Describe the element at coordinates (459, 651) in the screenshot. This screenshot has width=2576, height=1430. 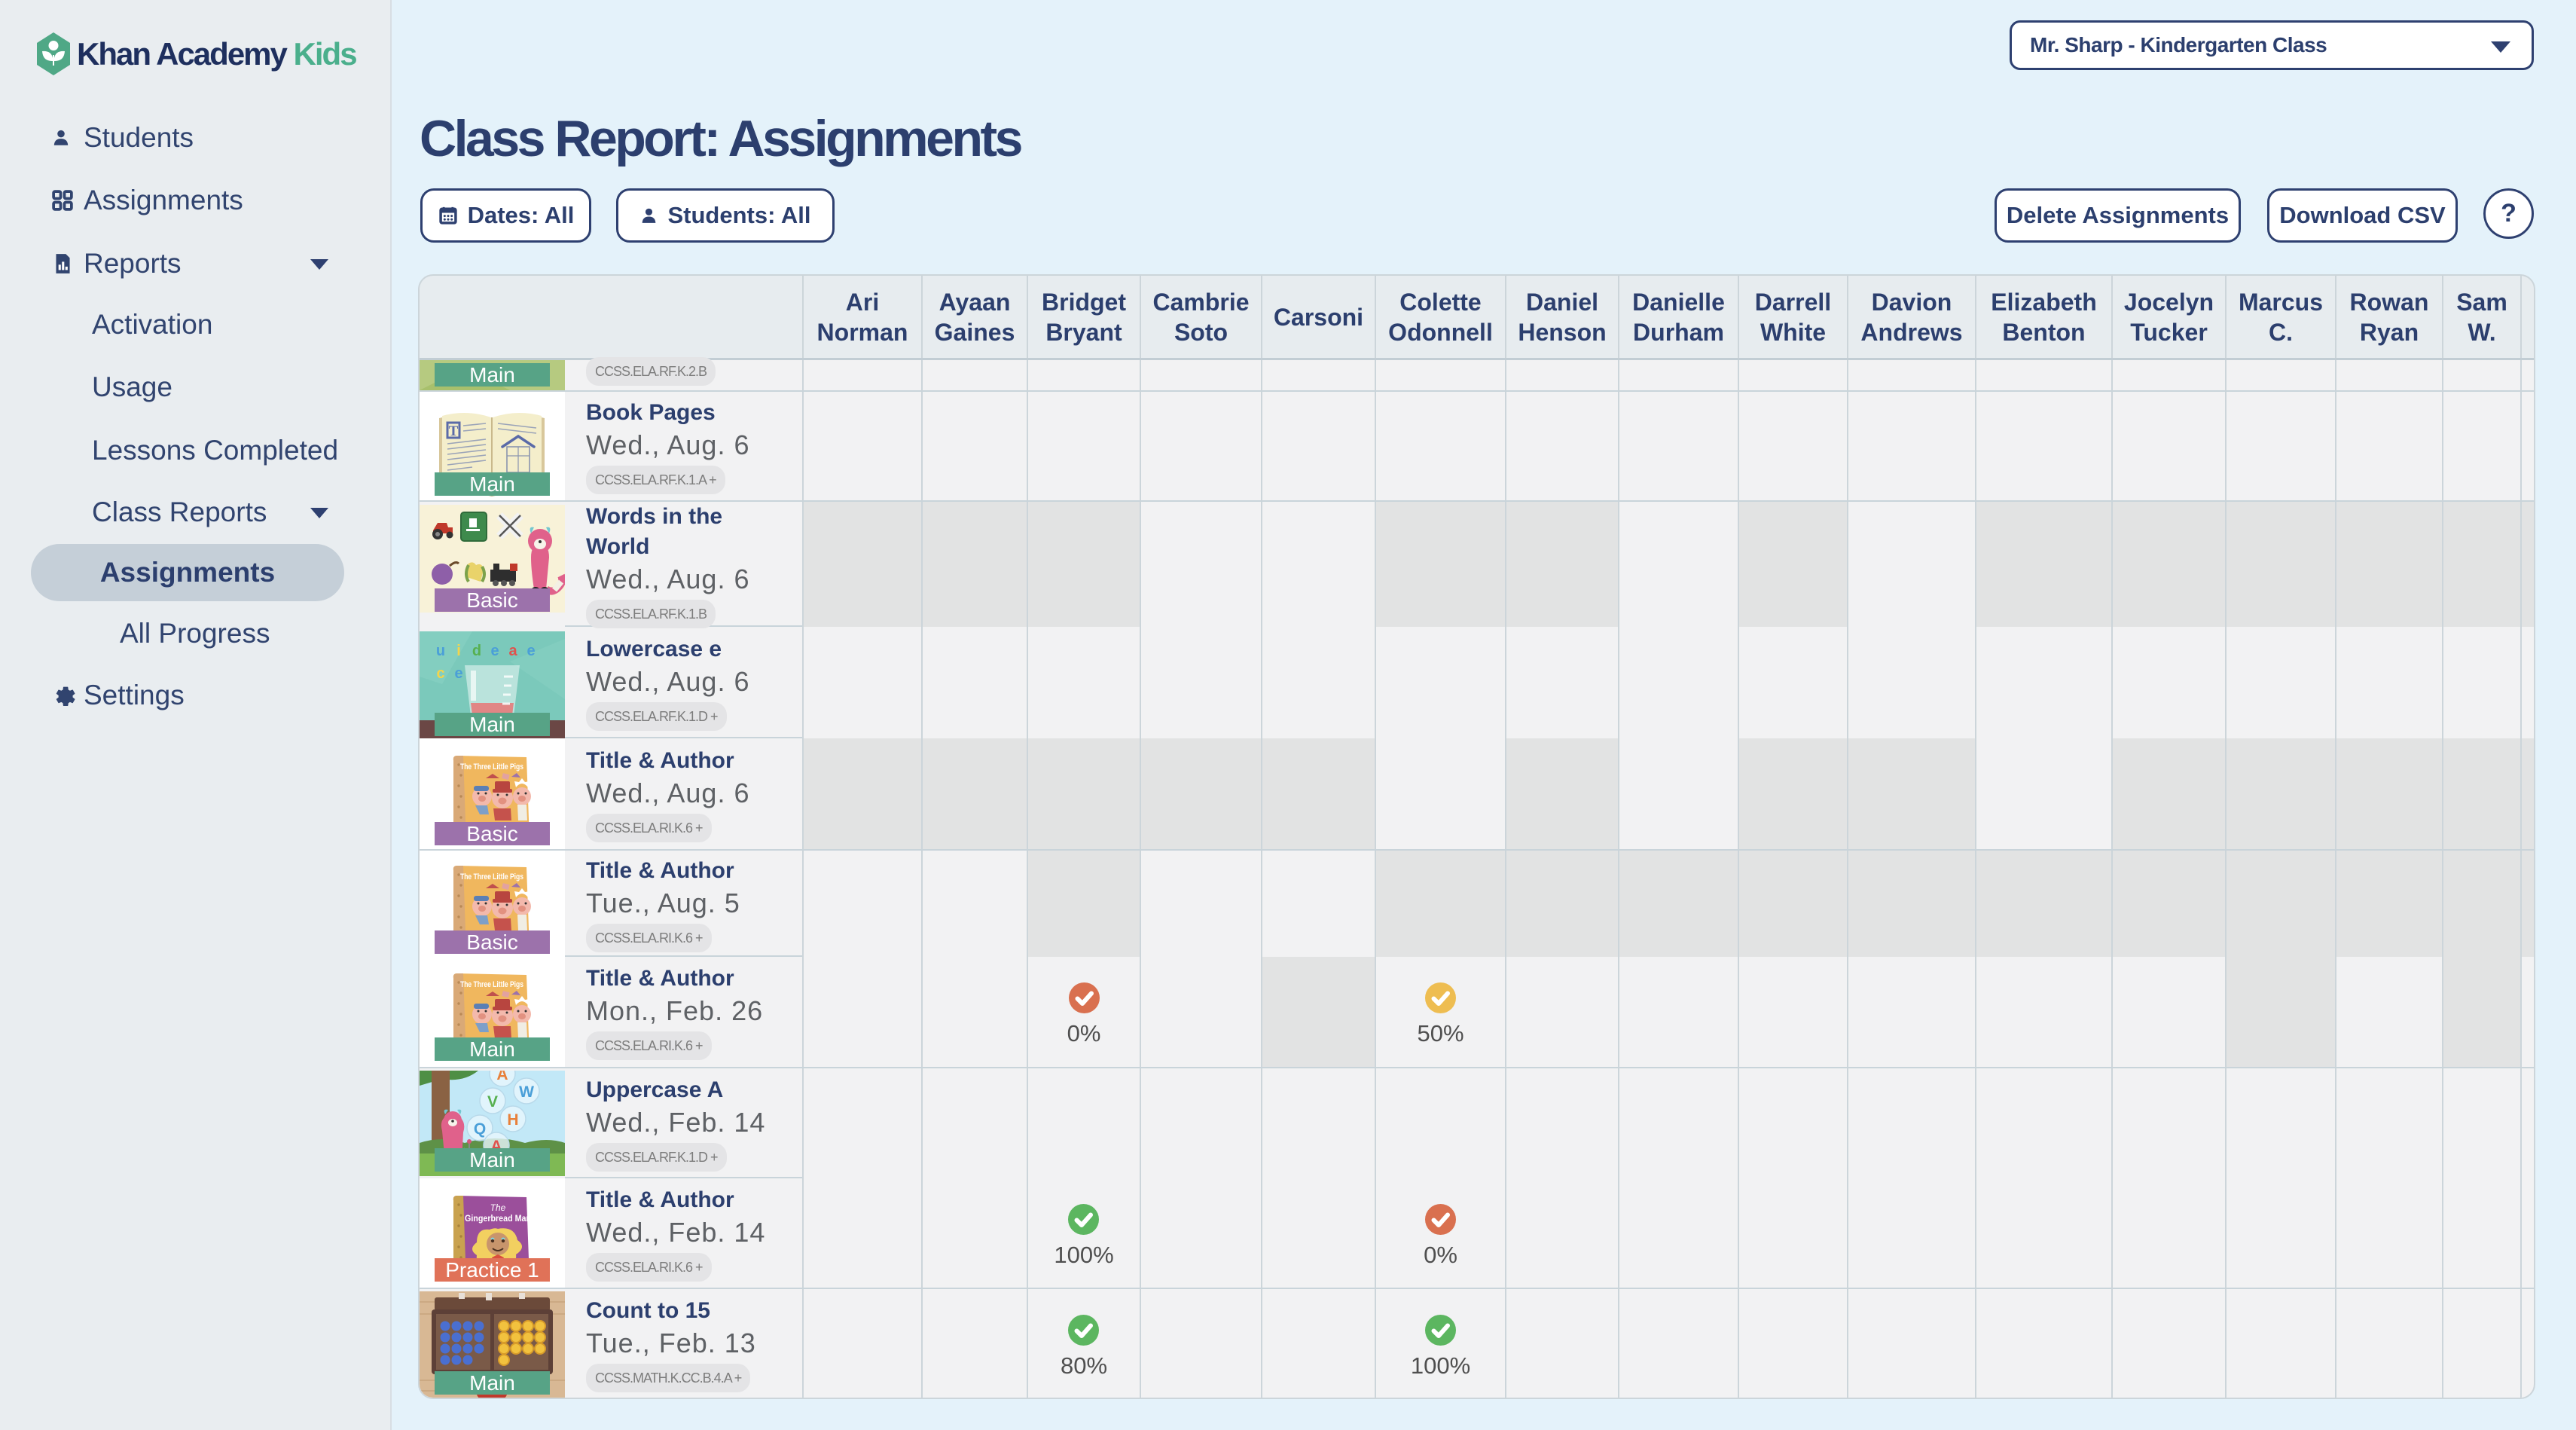
I see `svg-text: i` at that location.